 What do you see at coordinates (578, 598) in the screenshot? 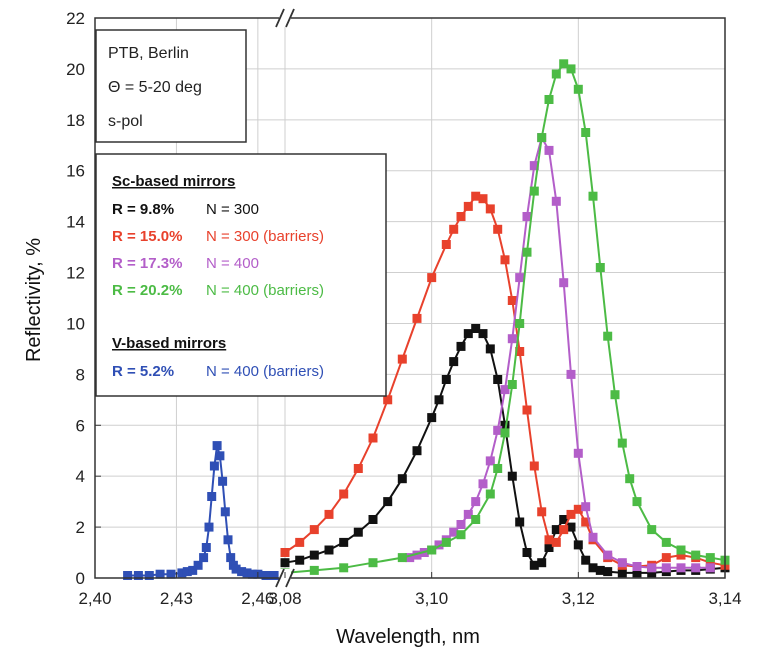
I see `x-tick-label: 3,12` at bounding box center [578, 598].